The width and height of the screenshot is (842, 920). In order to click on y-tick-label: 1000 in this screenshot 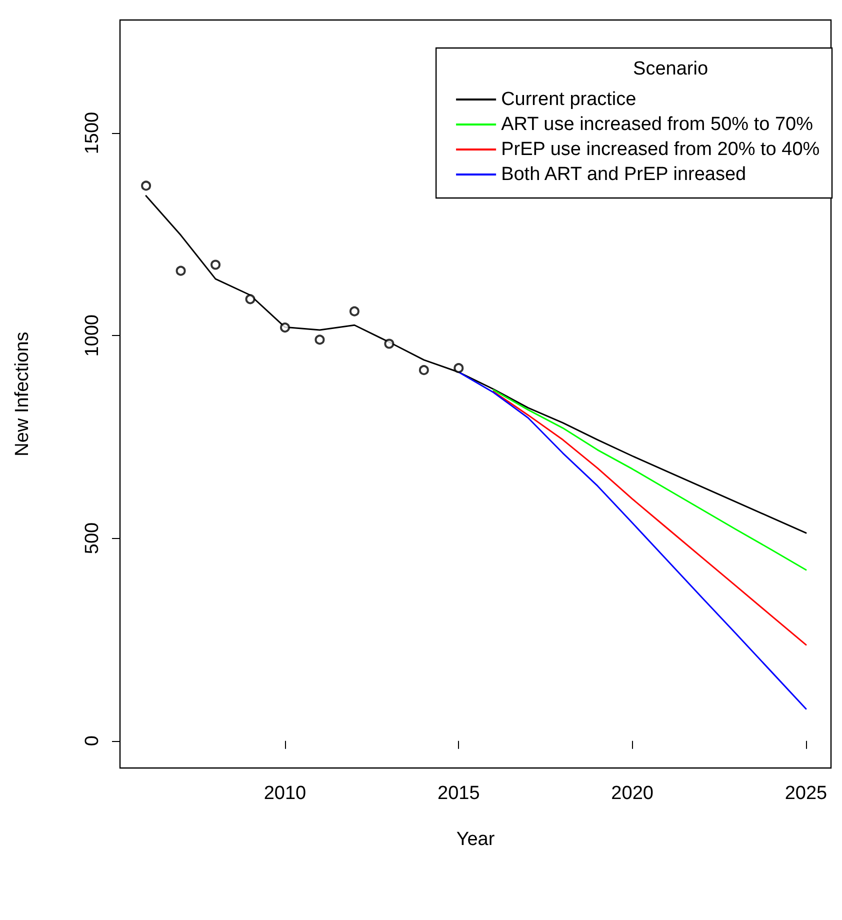, I will do `click(92, 335)`.